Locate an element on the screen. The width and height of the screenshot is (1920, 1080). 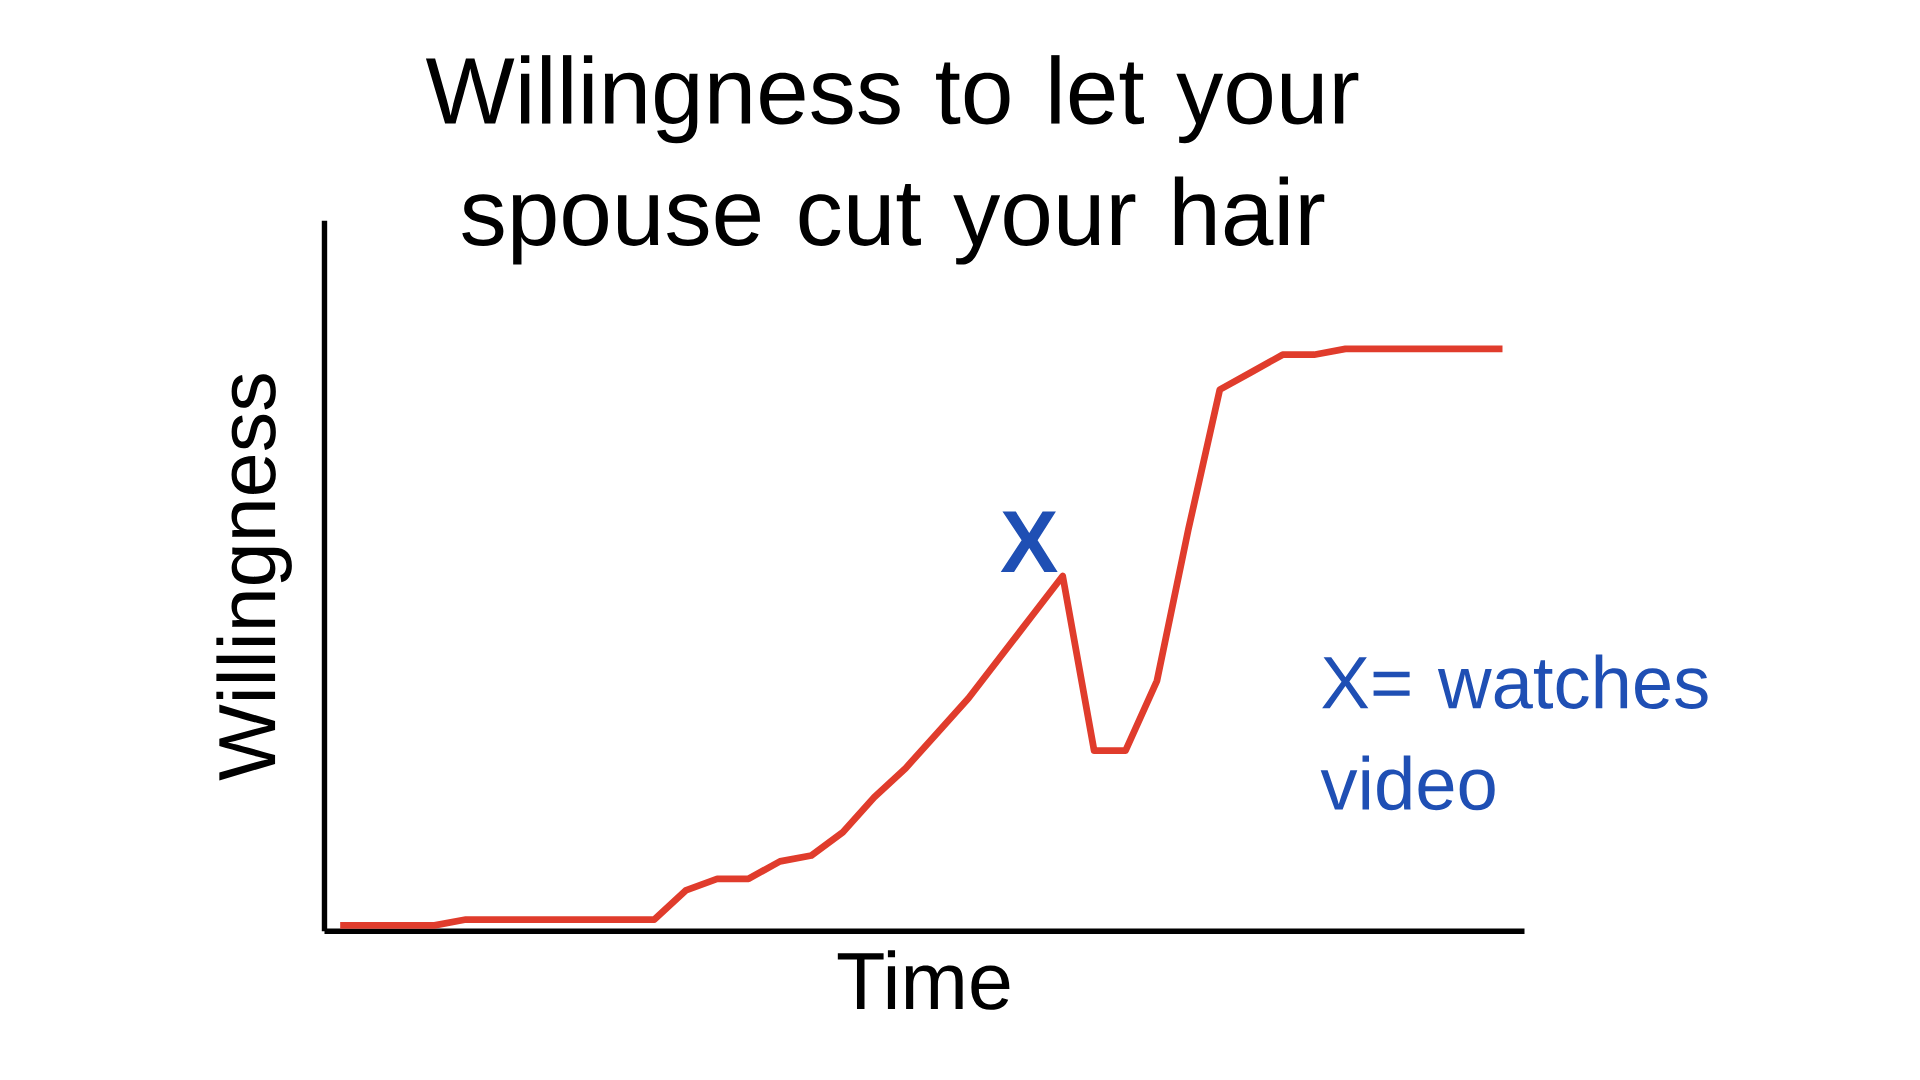
annotation: X is located at coordinates (1029, 541).